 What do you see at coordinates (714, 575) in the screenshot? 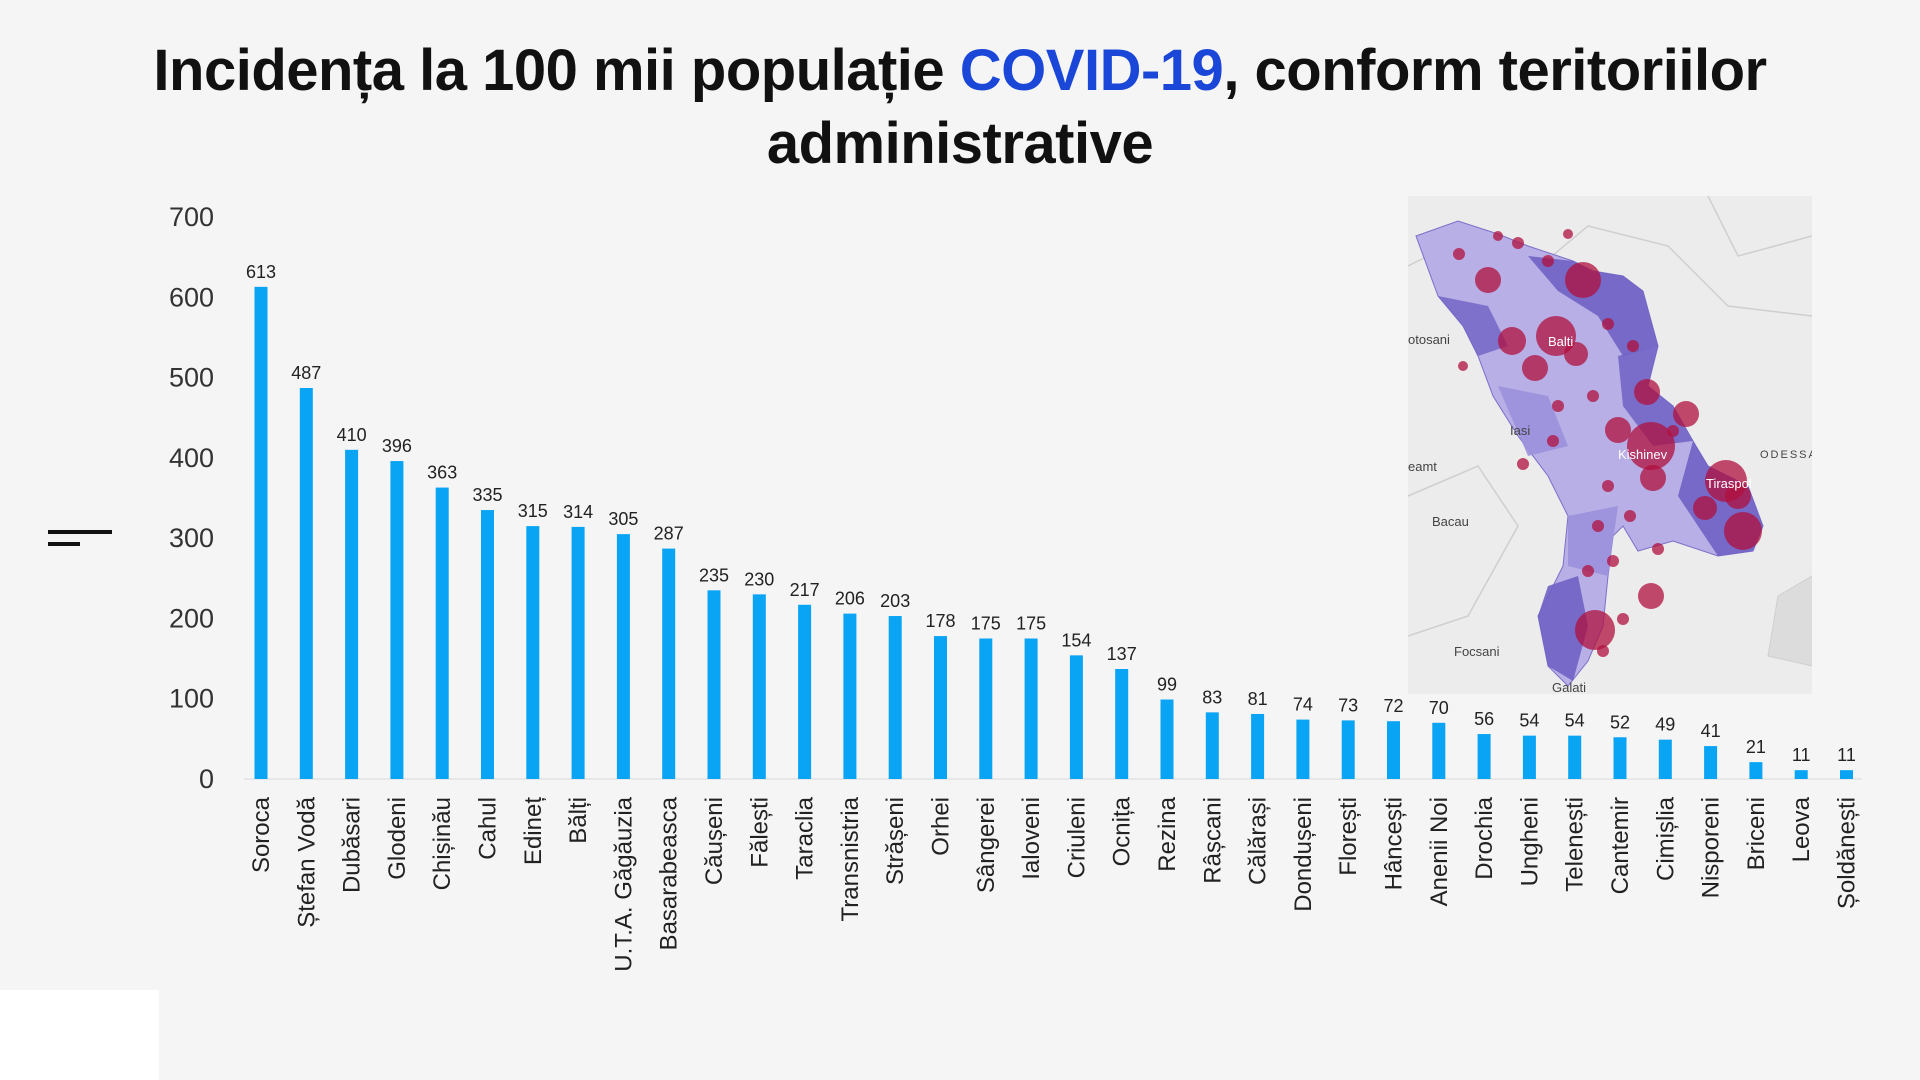
I see `bar-value-label: 235` at bounding box center [714, 575].